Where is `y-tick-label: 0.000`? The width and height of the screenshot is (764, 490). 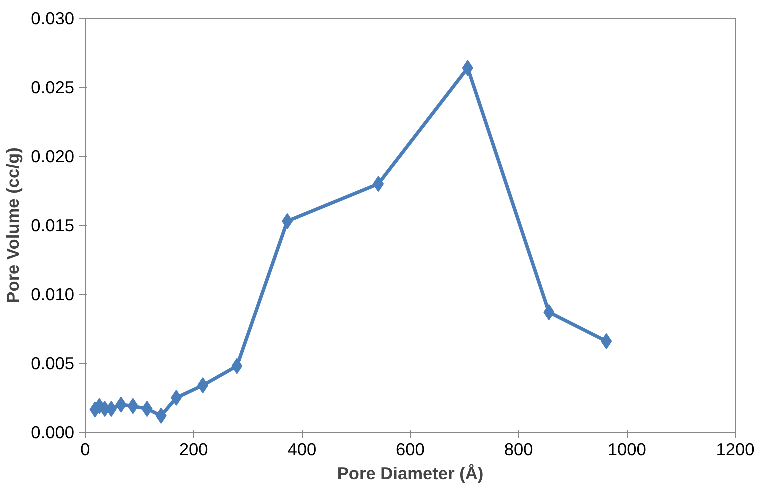 y-tick-label: 0.000 is located at coordinates (53, 432).